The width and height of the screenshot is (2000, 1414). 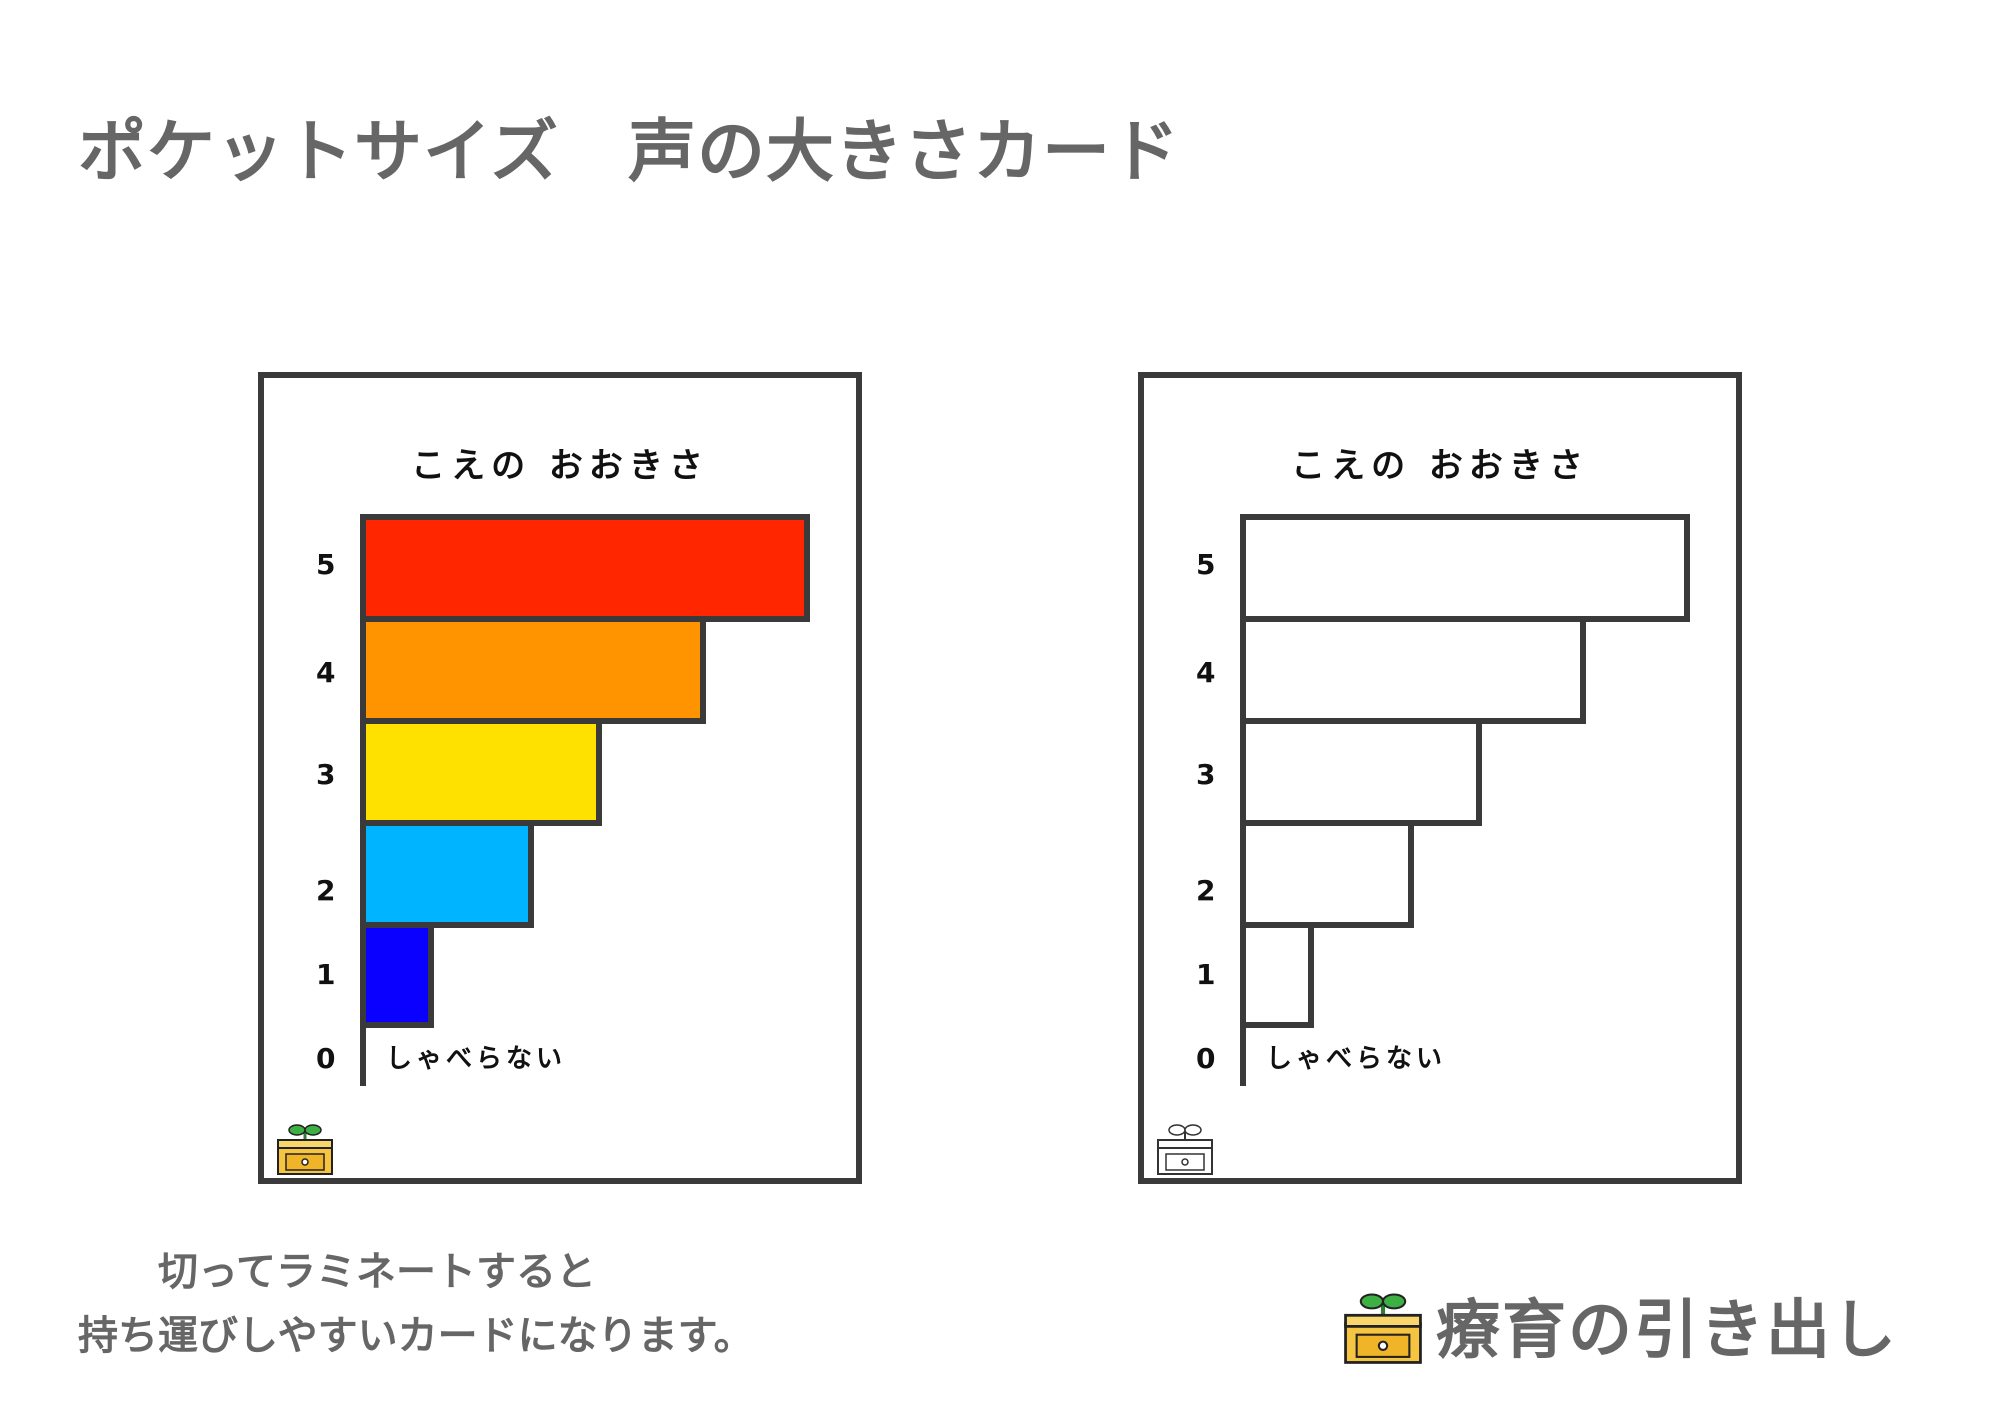 I want to click on sprout-box-logo-icon, so click(x=305, y=1149).